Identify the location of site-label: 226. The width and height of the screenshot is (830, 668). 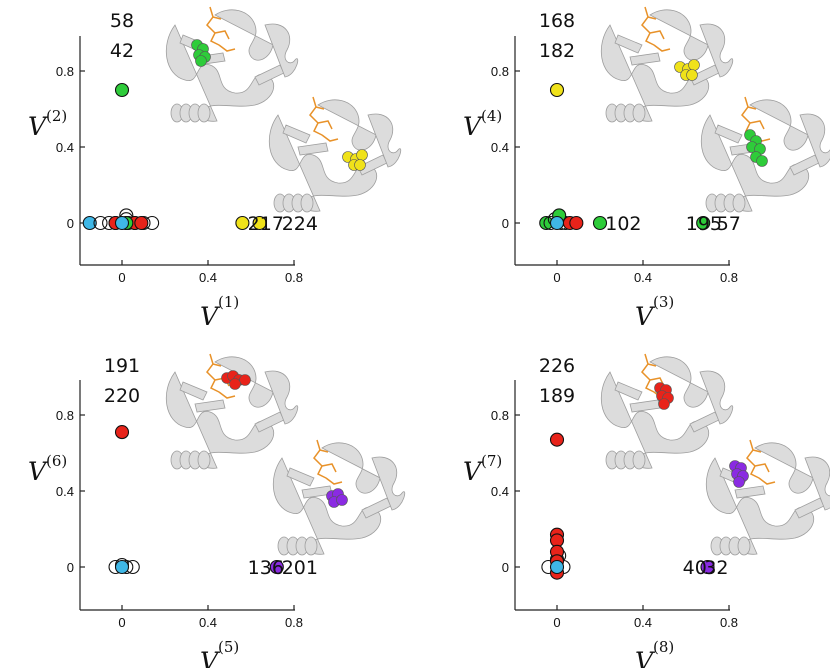
(557, 366).